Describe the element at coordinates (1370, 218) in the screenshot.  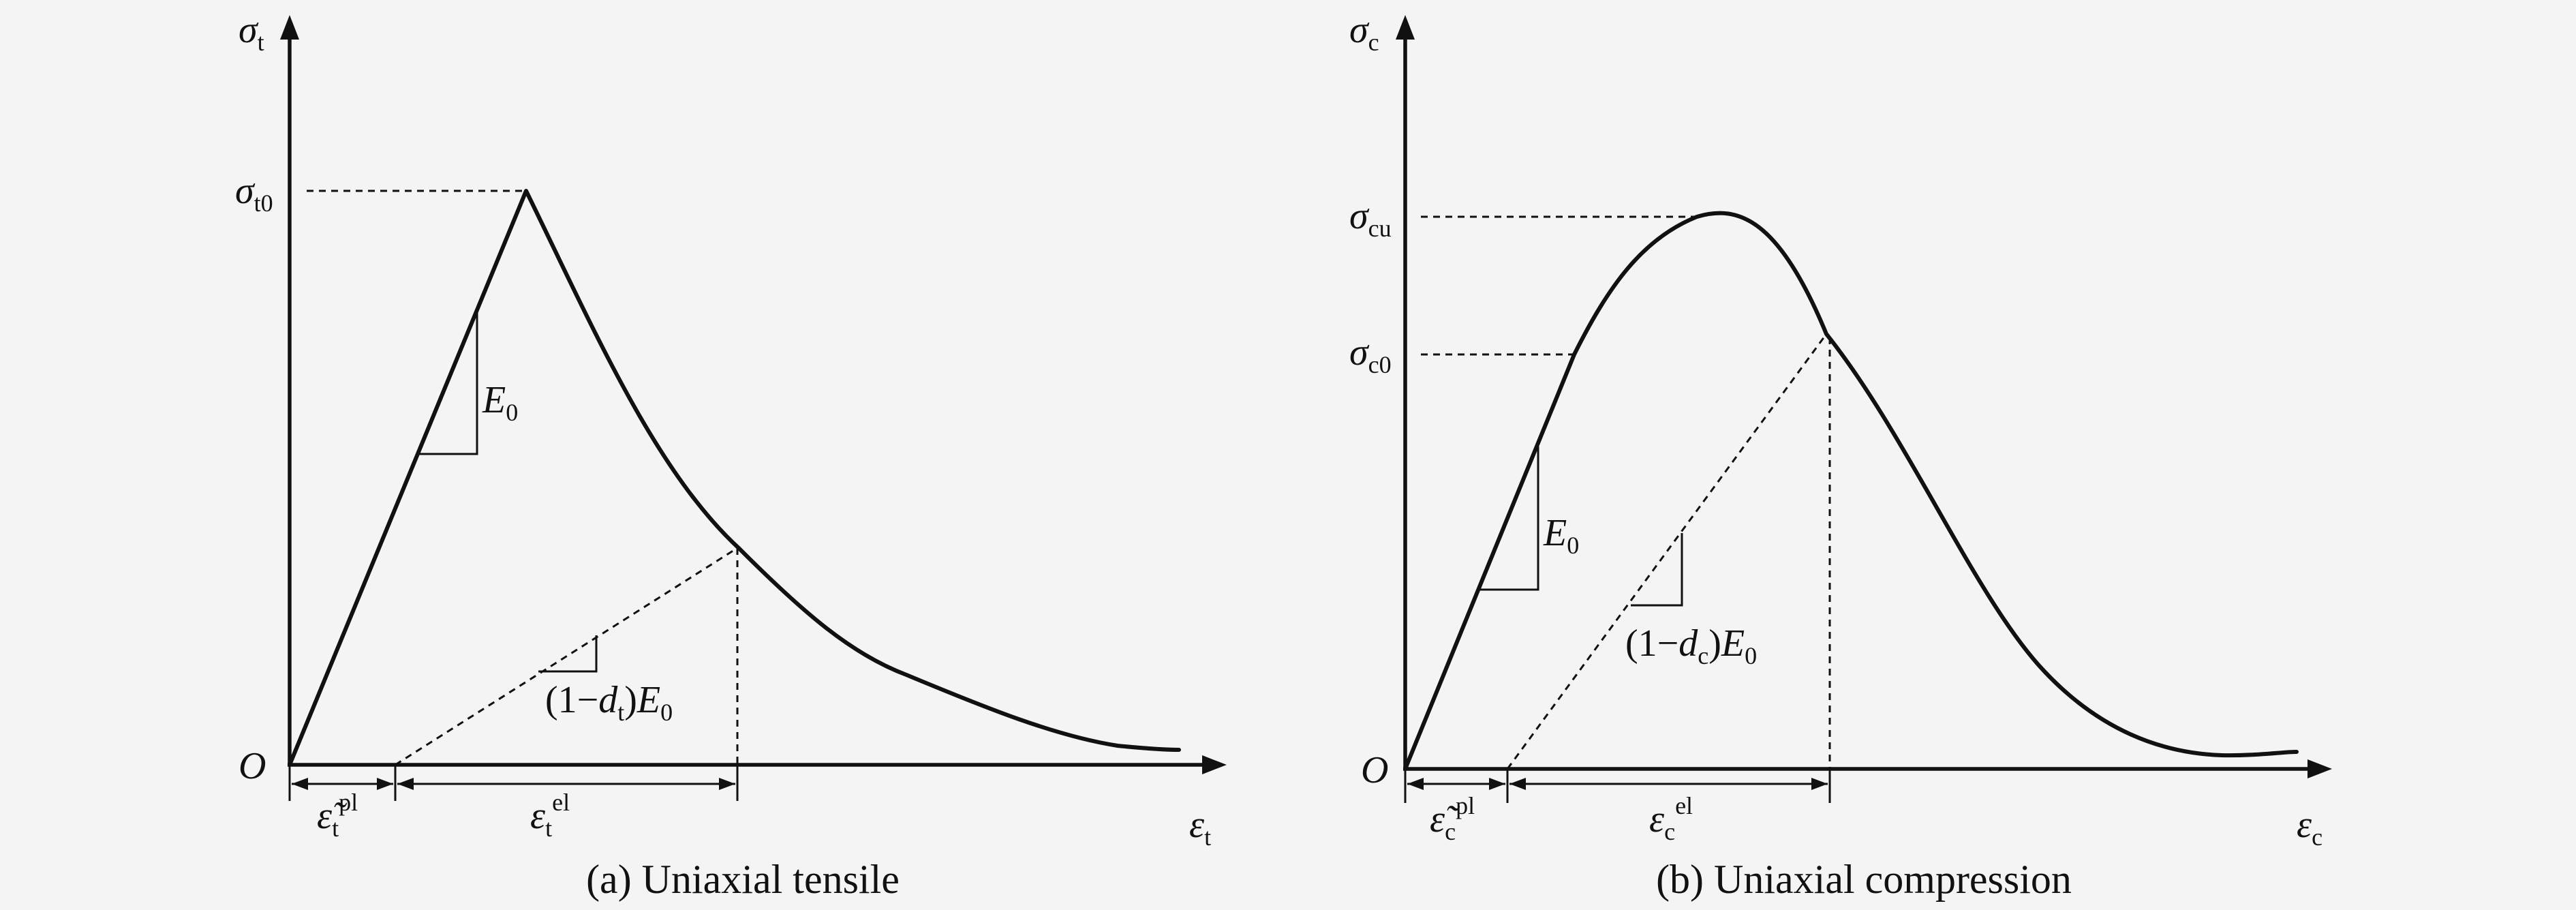
I see `peak-stress-label-compression: σcu` at that location.